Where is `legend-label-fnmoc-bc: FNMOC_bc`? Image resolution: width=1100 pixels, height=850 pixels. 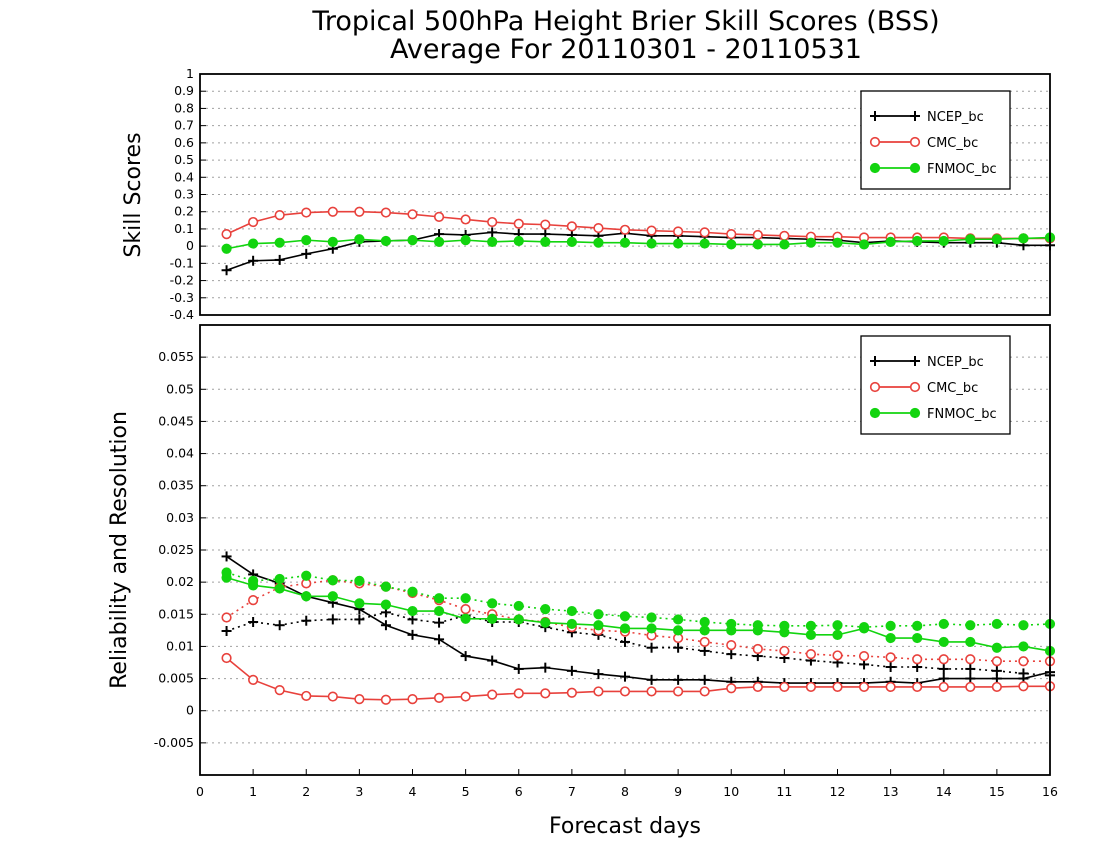 legend-label-fnmoc-bc: FNMOC_bc is located at coordinates (962, 169).